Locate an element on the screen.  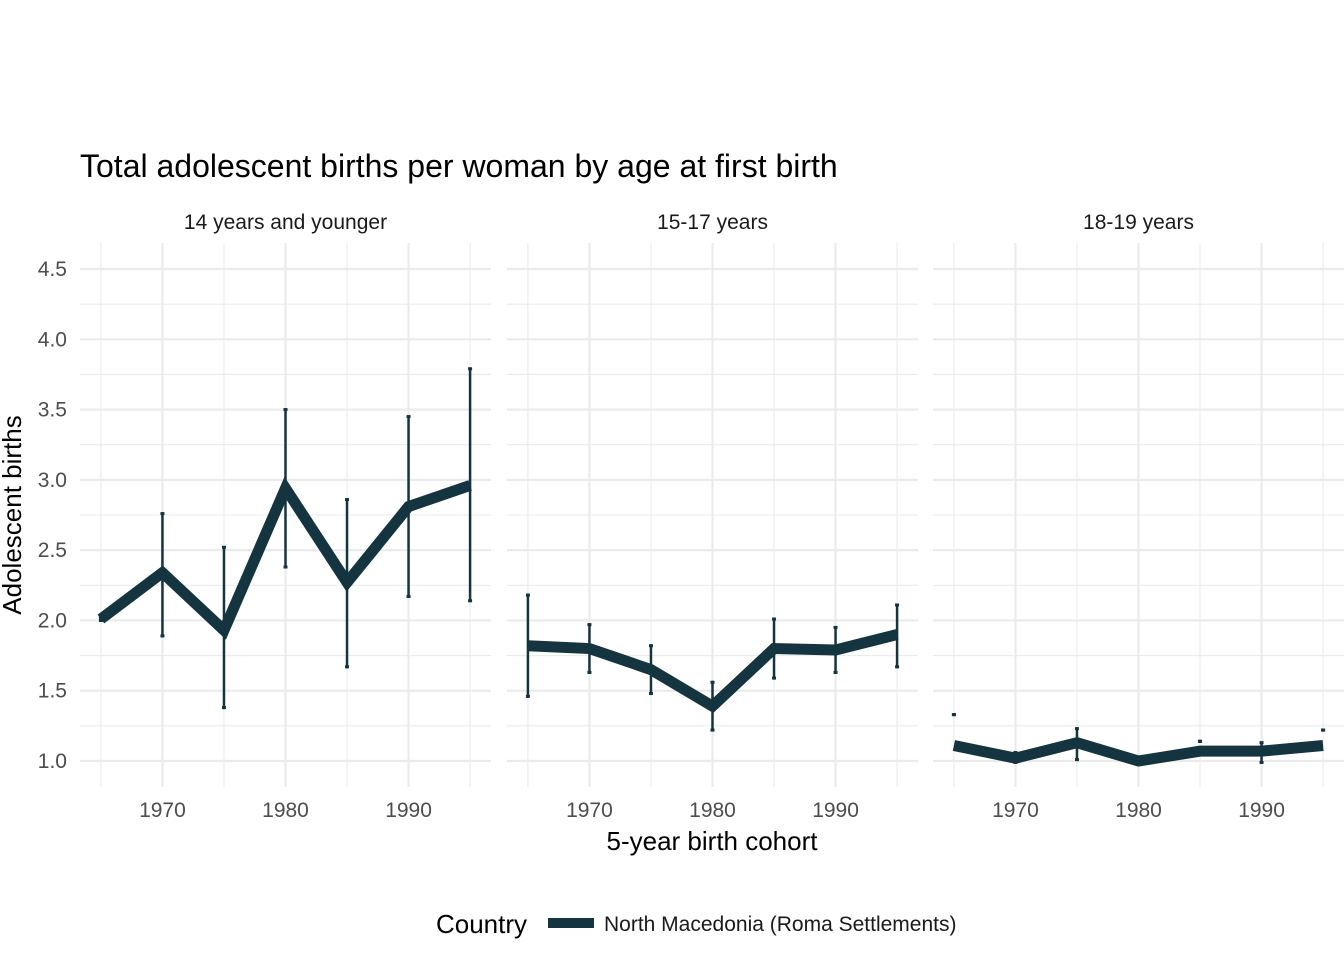
y-tick-label: 1.0 is located at coordinates (52, 761).